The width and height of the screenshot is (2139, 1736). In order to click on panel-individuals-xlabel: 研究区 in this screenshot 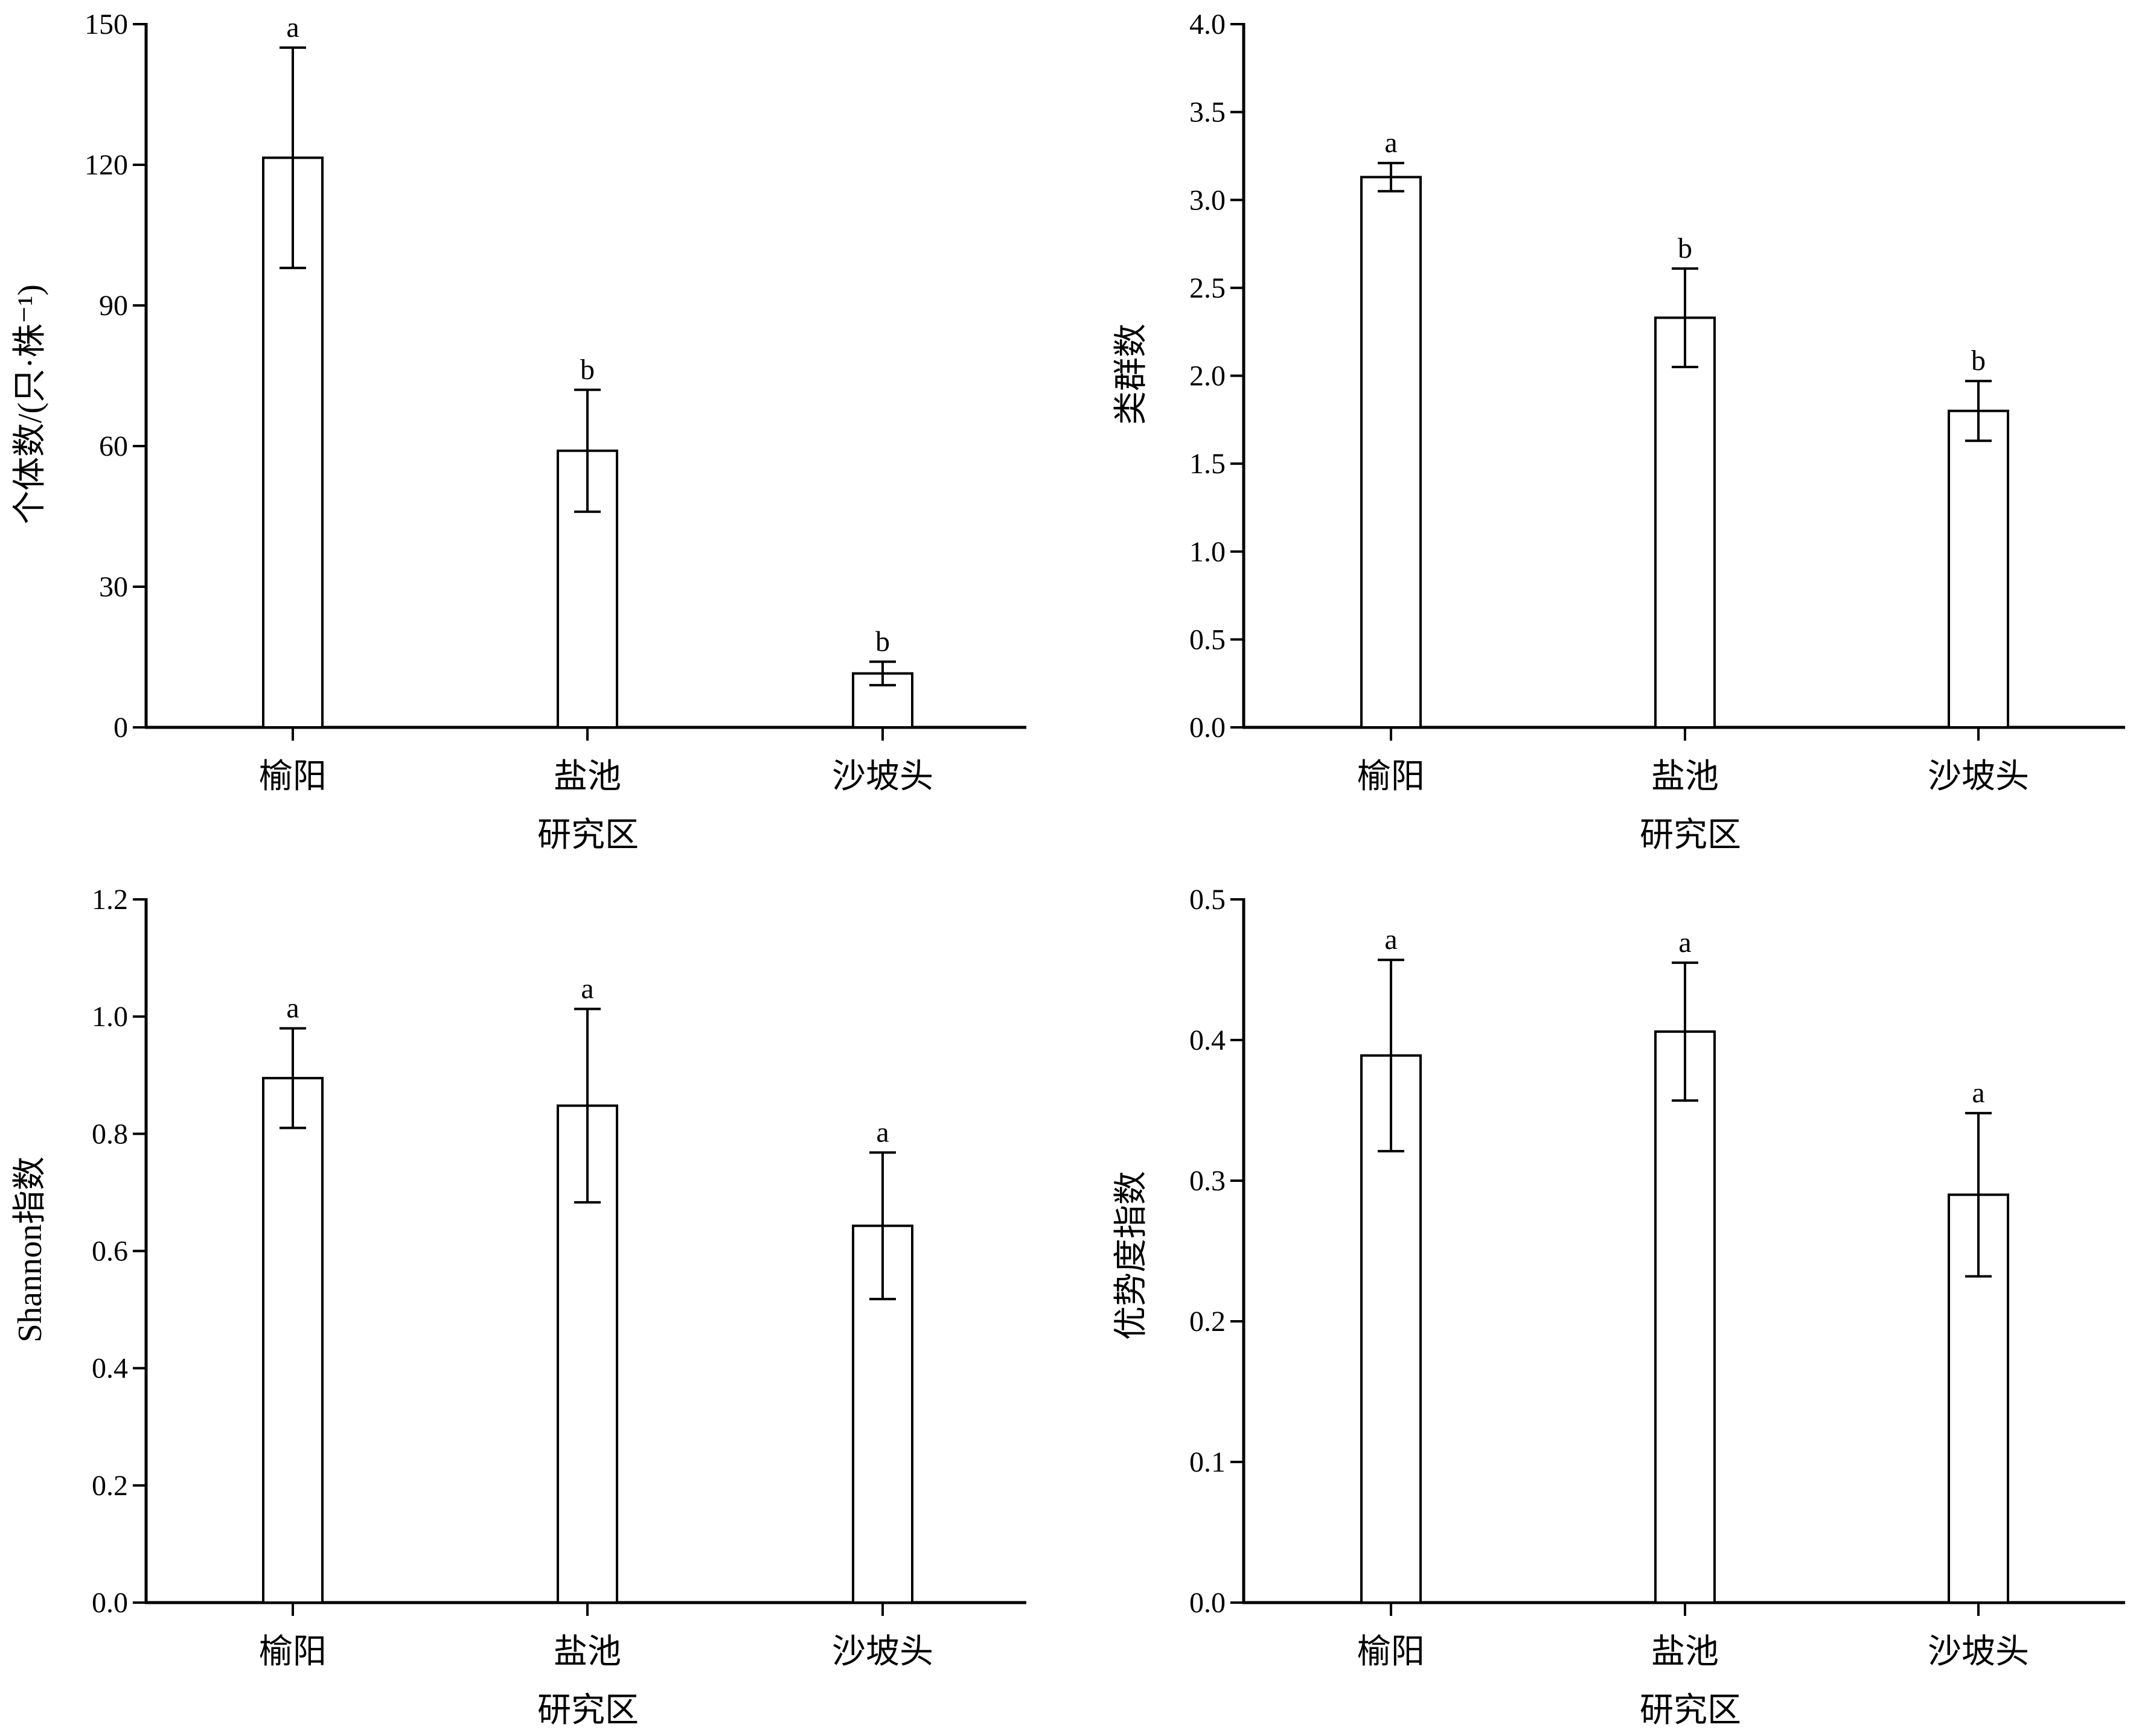, I will do `click(588, 835)`.